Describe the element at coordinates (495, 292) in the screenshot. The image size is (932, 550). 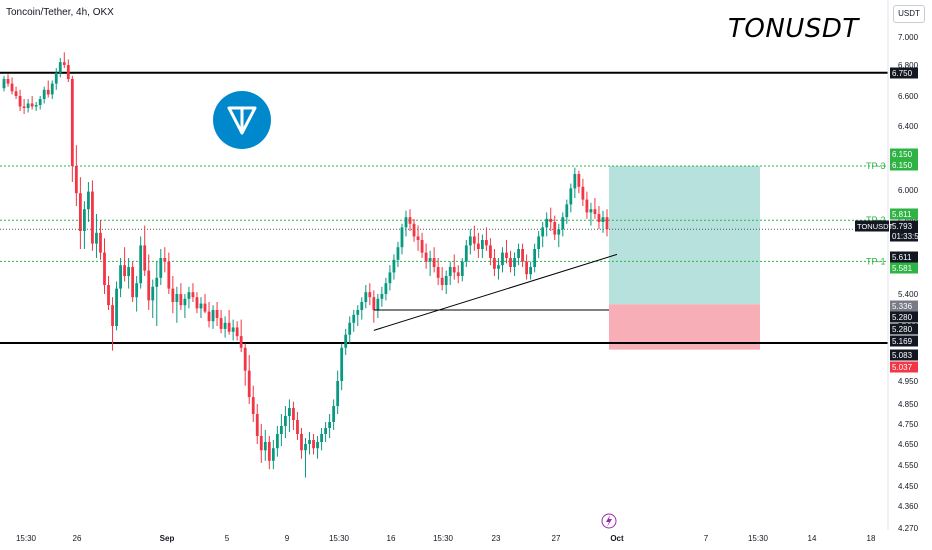
I see `trendline` at that location.